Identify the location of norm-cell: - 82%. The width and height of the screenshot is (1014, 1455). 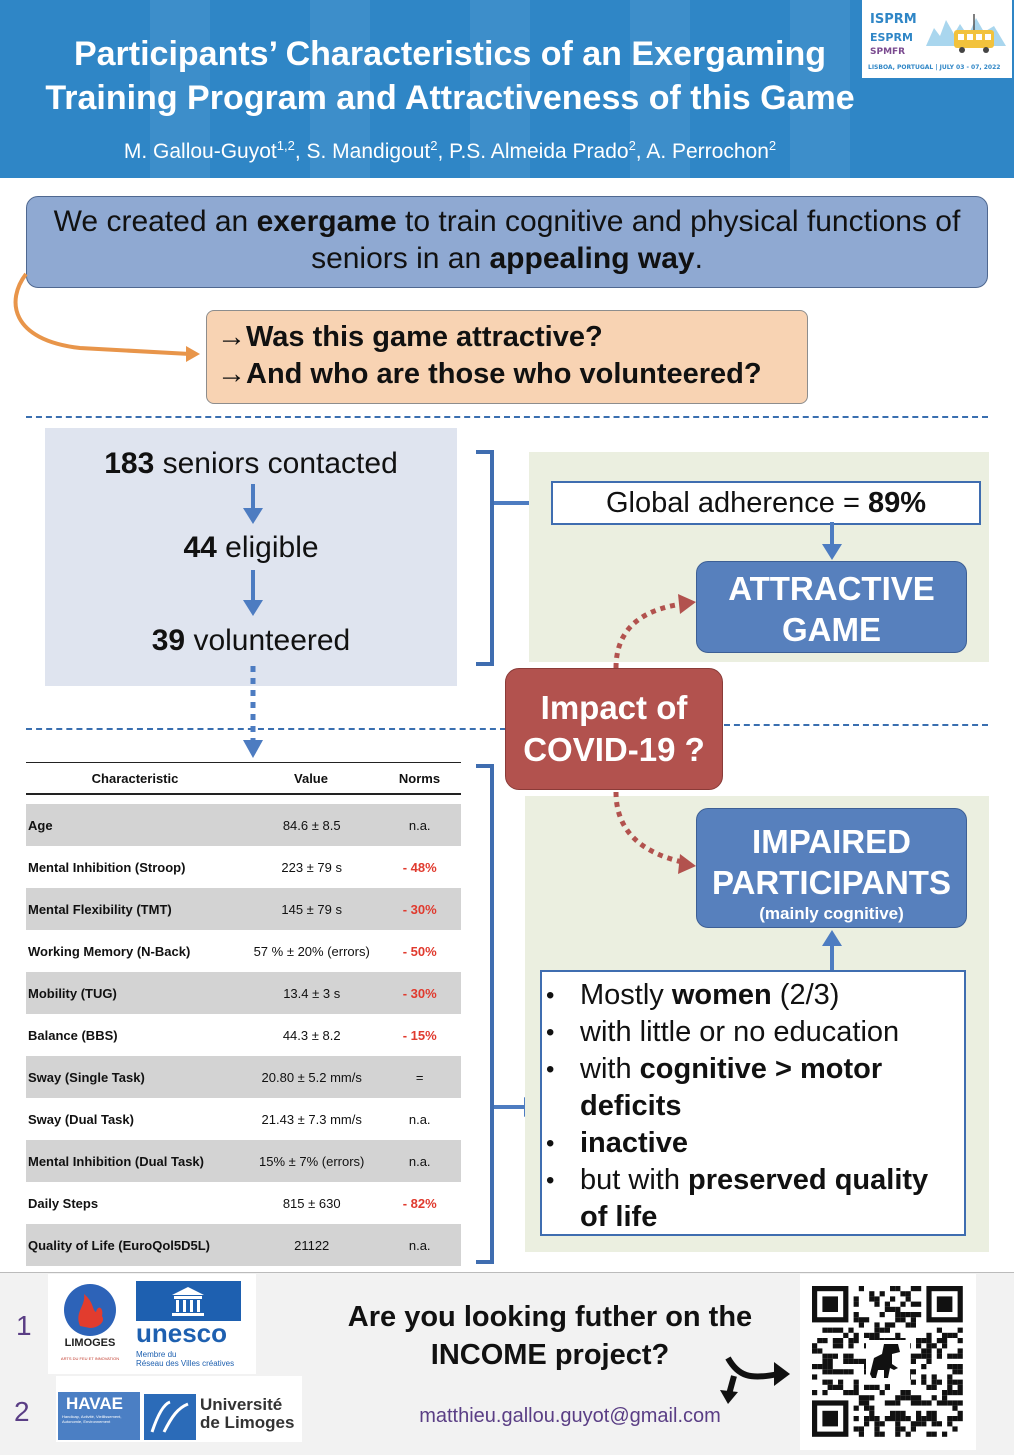
(419, 1203).